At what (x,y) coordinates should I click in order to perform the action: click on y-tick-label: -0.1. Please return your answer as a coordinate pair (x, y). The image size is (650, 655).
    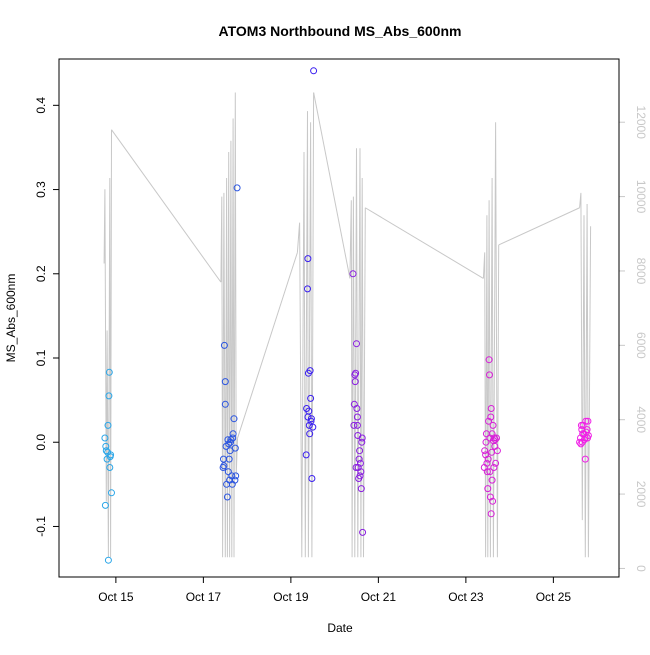
    Looking at the image, I should click on (41, 526).